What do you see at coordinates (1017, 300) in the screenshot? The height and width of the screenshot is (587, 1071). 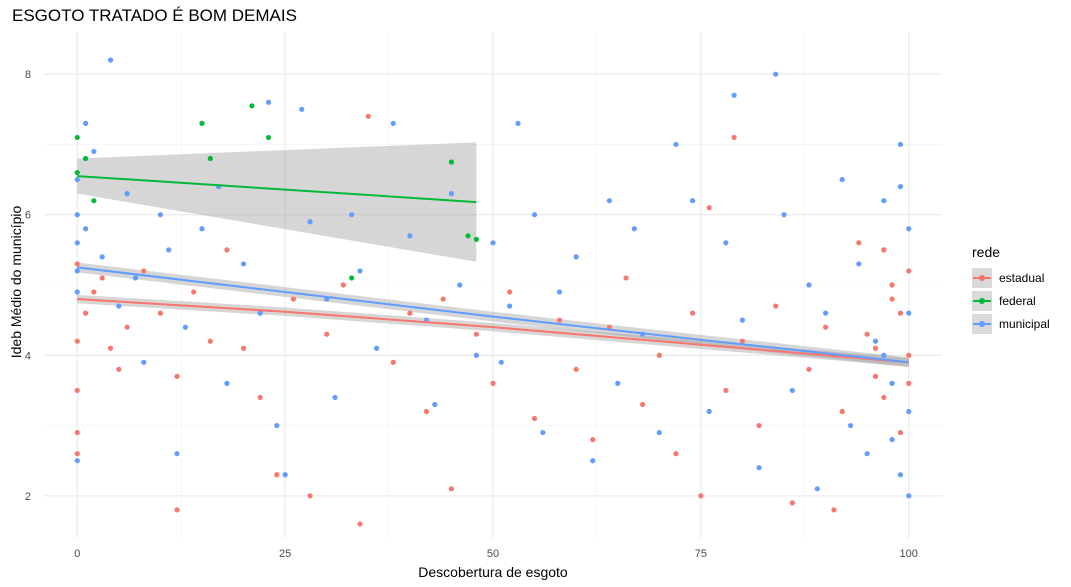 I see `legend-label-federal: federal` at bounding box center [1017, 300].